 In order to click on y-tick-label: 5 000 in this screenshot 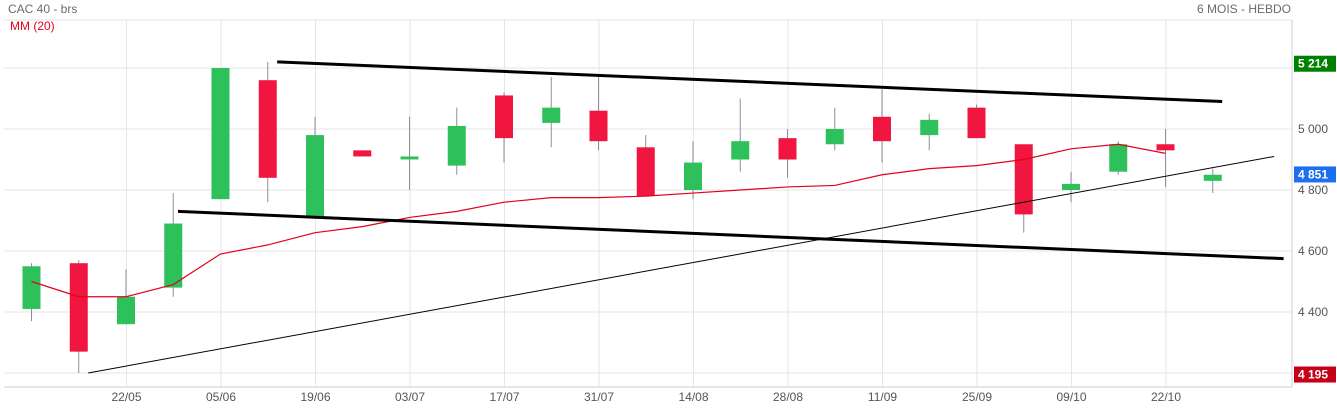, I will do `click(1313, 129)`.